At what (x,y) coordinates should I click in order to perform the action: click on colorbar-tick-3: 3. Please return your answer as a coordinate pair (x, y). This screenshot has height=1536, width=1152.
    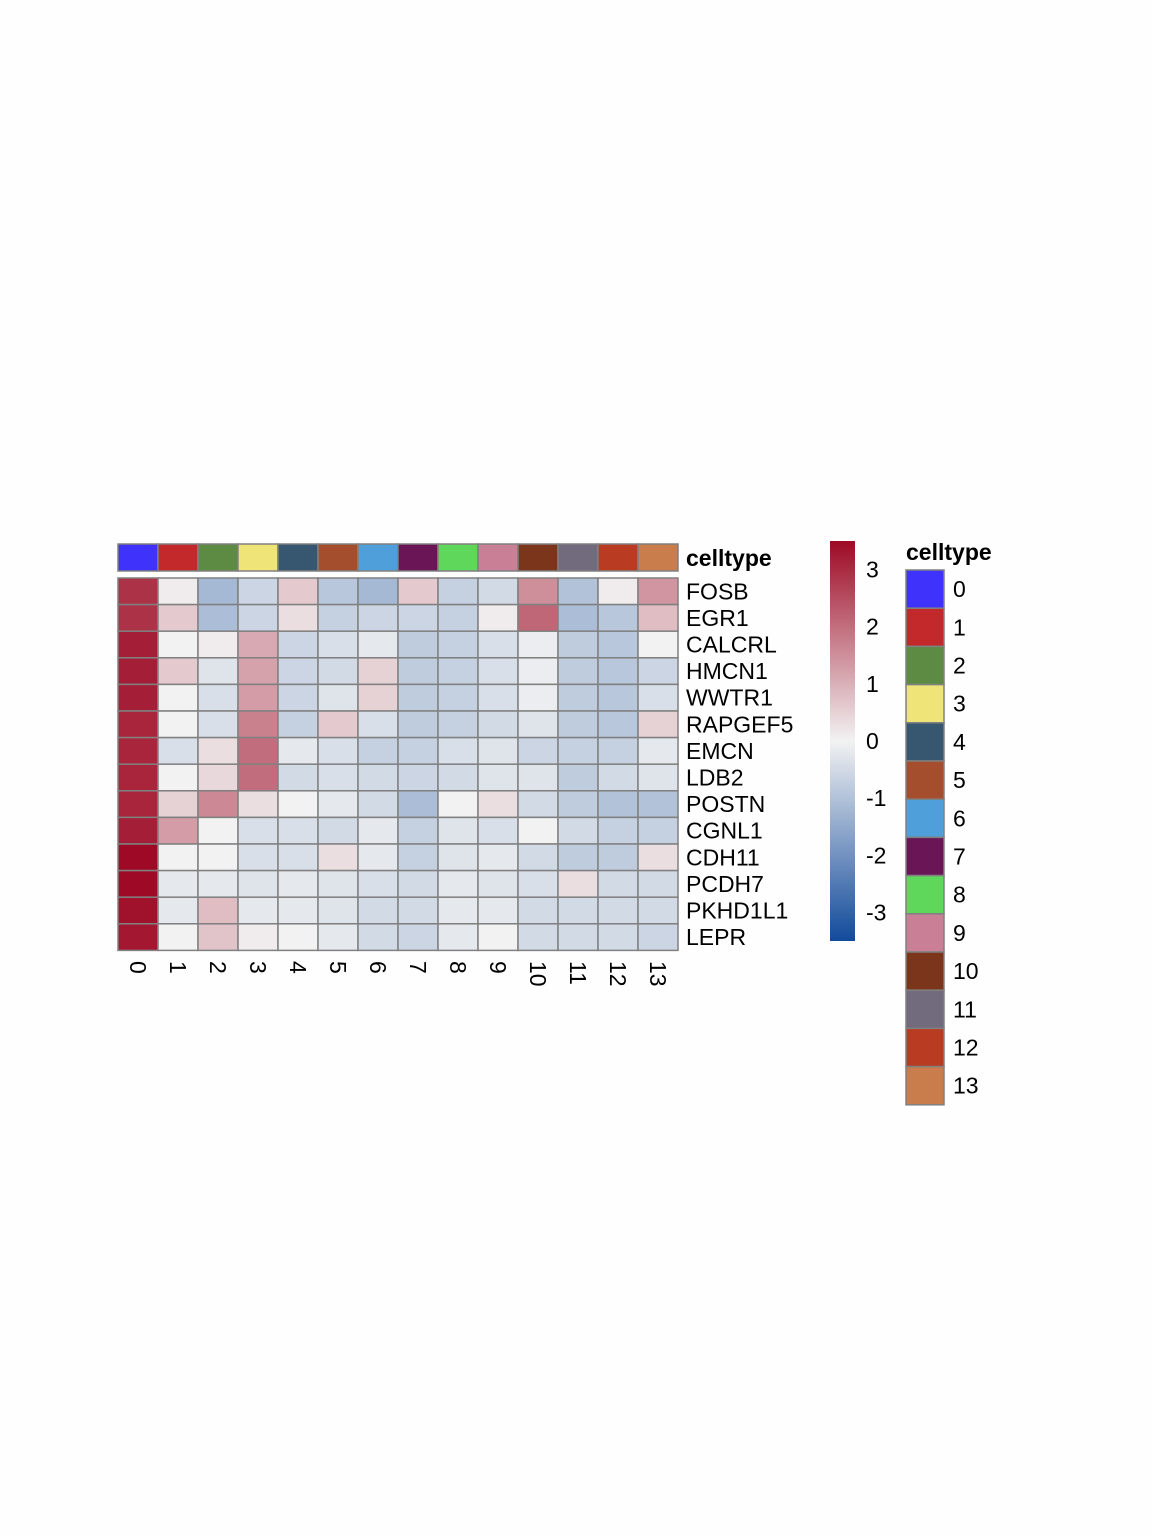
    Looking at the image, I should click on (872, 570).